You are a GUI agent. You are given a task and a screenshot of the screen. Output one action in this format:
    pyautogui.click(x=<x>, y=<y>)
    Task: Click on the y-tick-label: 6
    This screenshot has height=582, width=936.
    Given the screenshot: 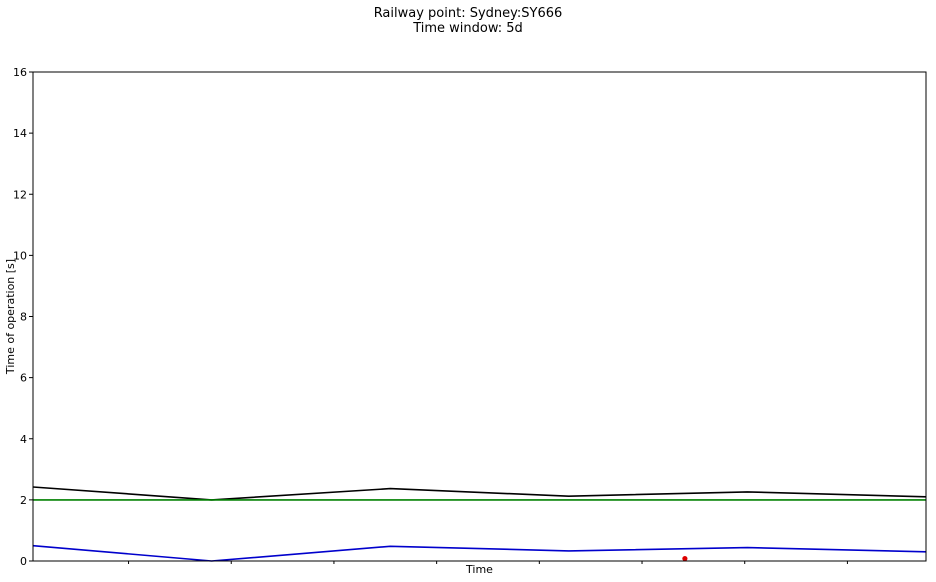 What is the action you would take?
    pyautogui.click(x=23, y=378)
    